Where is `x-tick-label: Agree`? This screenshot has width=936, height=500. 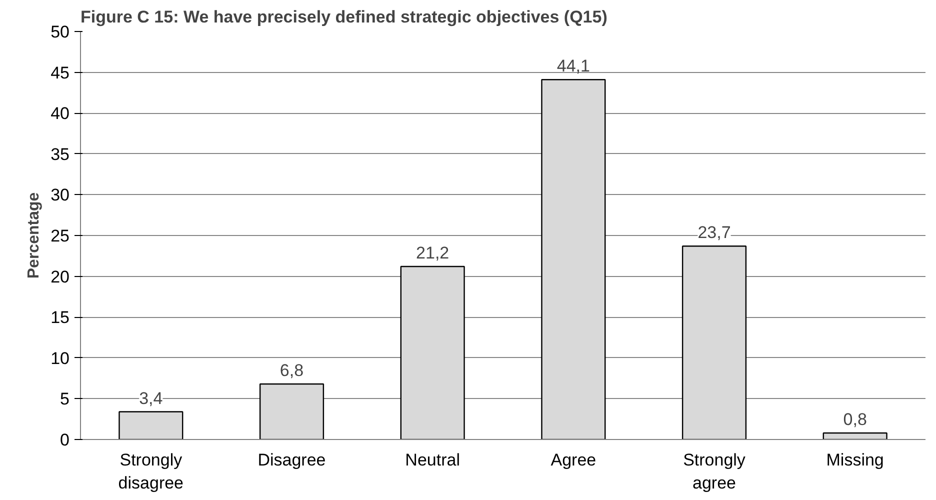 x-tick-label: Agree is located at coordinates (573, 460).